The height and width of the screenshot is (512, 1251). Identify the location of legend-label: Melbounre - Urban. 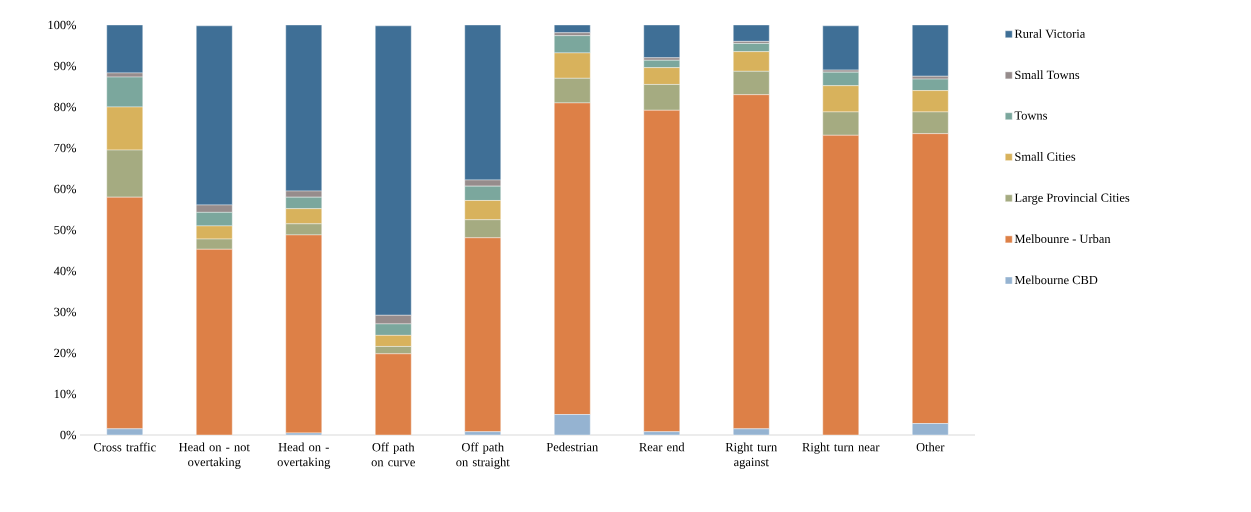
(1062, 239).